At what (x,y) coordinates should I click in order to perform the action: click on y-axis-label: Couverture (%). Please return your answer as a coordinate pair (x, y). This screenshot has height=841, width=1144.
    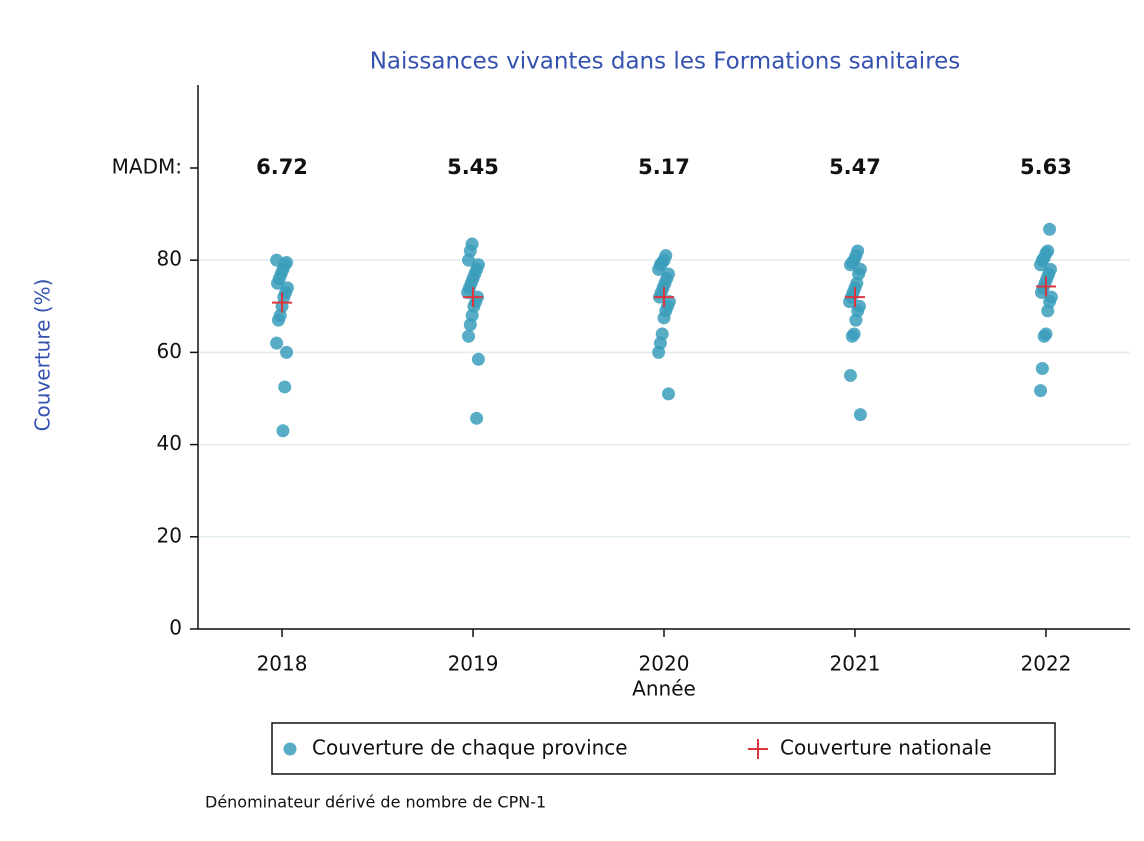
    Looking at the image, I should click on (43, 355).